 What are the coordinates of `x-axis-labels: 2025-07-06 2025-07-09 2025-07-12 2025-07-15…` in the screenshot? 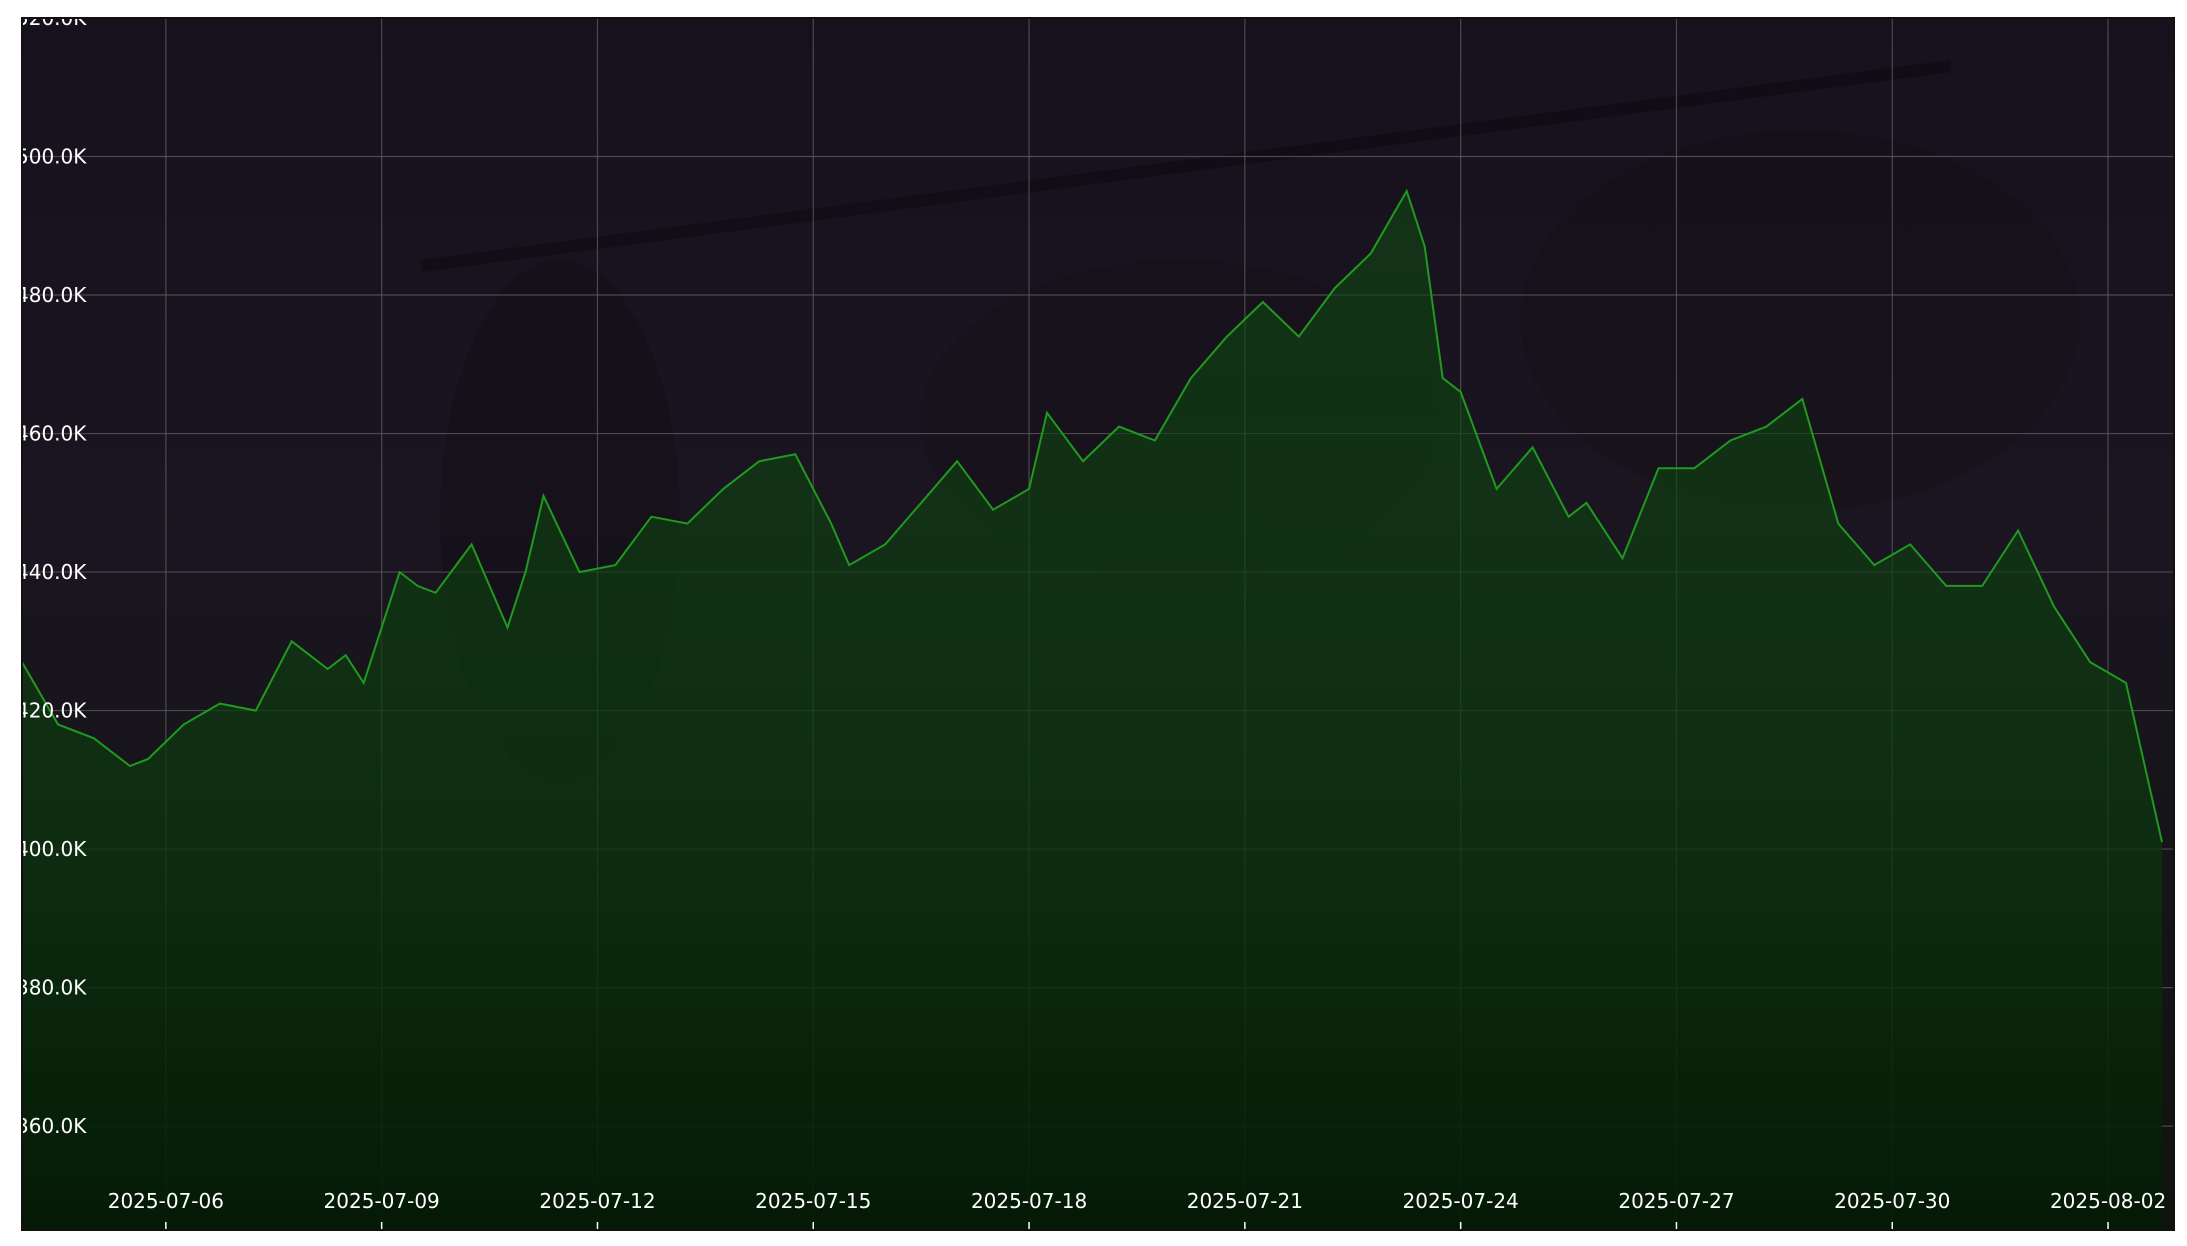 It's located at (1137, 1201).